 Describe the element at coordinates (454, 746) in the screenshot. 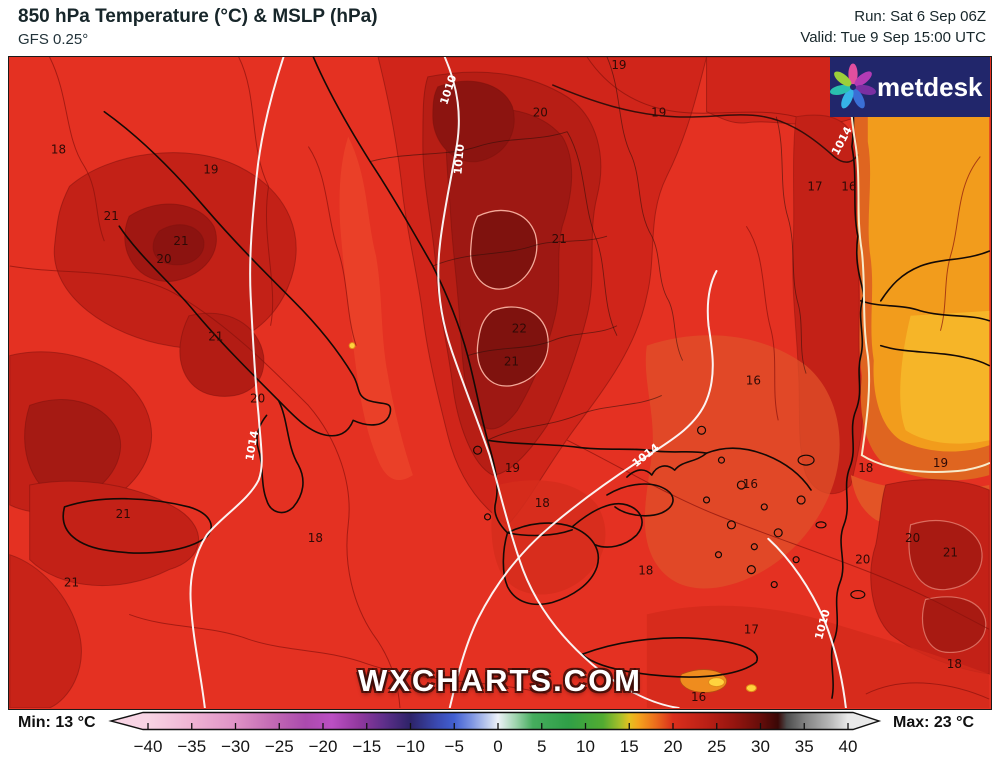

I see `colorbar-tick-label: −5` at that location.